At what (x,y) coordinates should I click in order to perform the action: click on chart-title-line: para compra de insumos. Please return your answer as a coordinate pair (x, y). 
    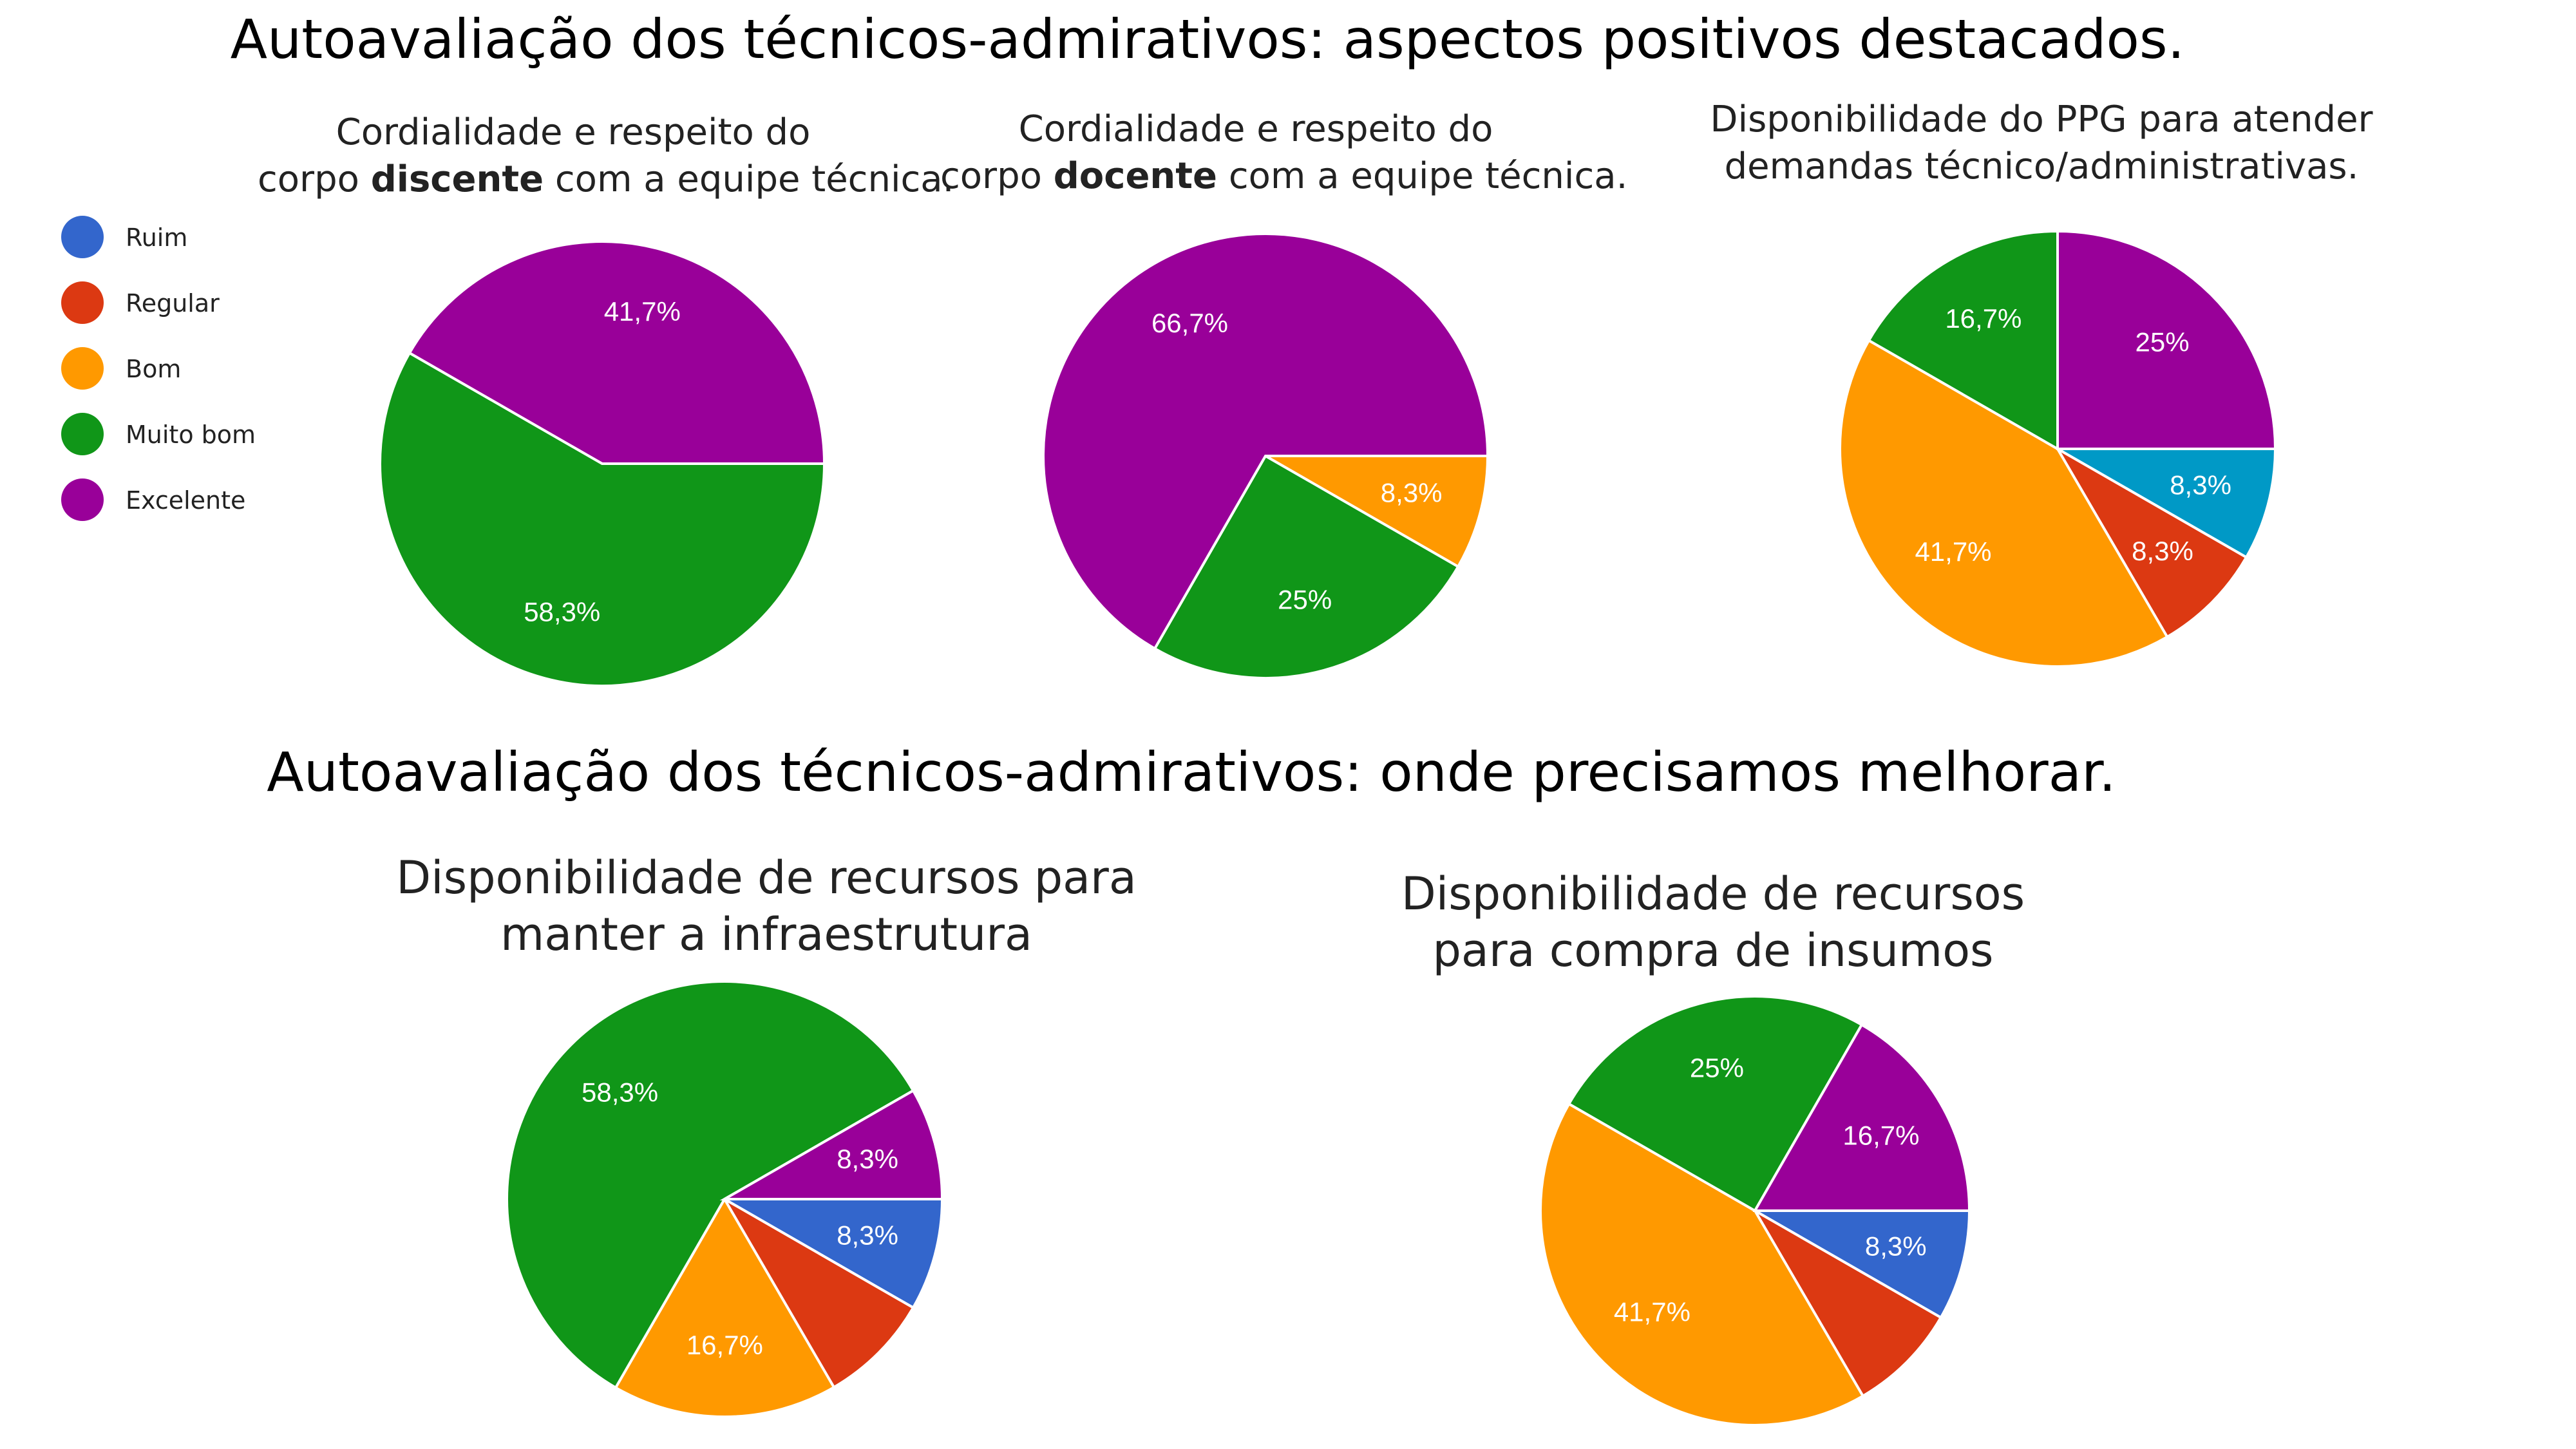
    Looking at the image, I should click on (1713, 950).